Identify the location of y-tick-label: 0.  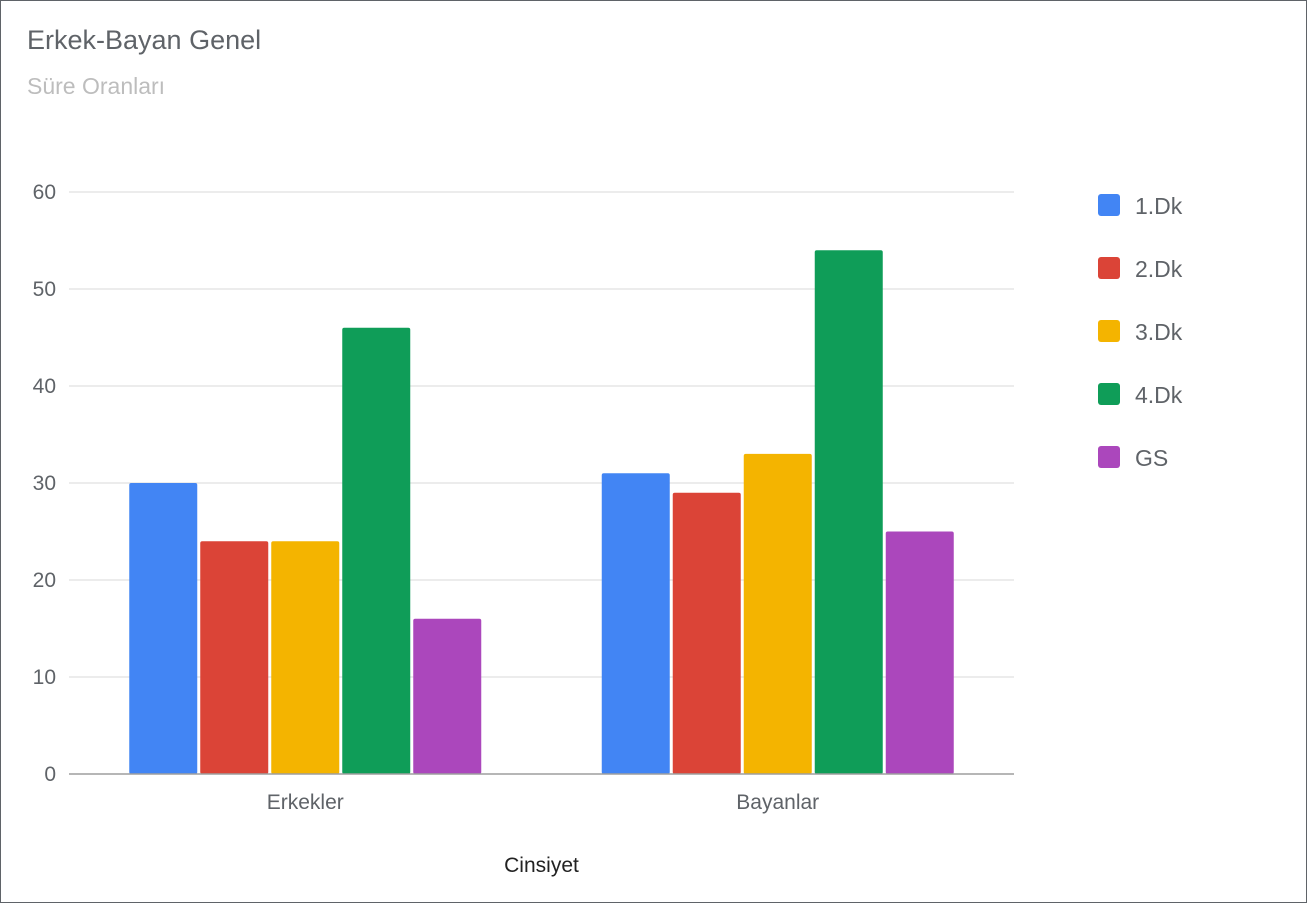
(50, 774).